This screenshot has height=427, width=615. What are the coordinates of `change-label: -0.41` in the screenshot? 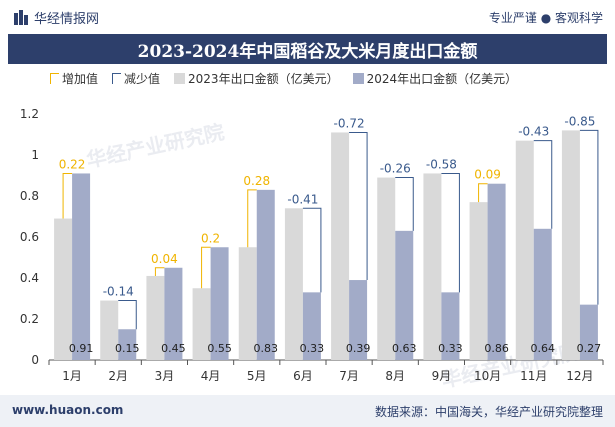 It's located at (302, 199).